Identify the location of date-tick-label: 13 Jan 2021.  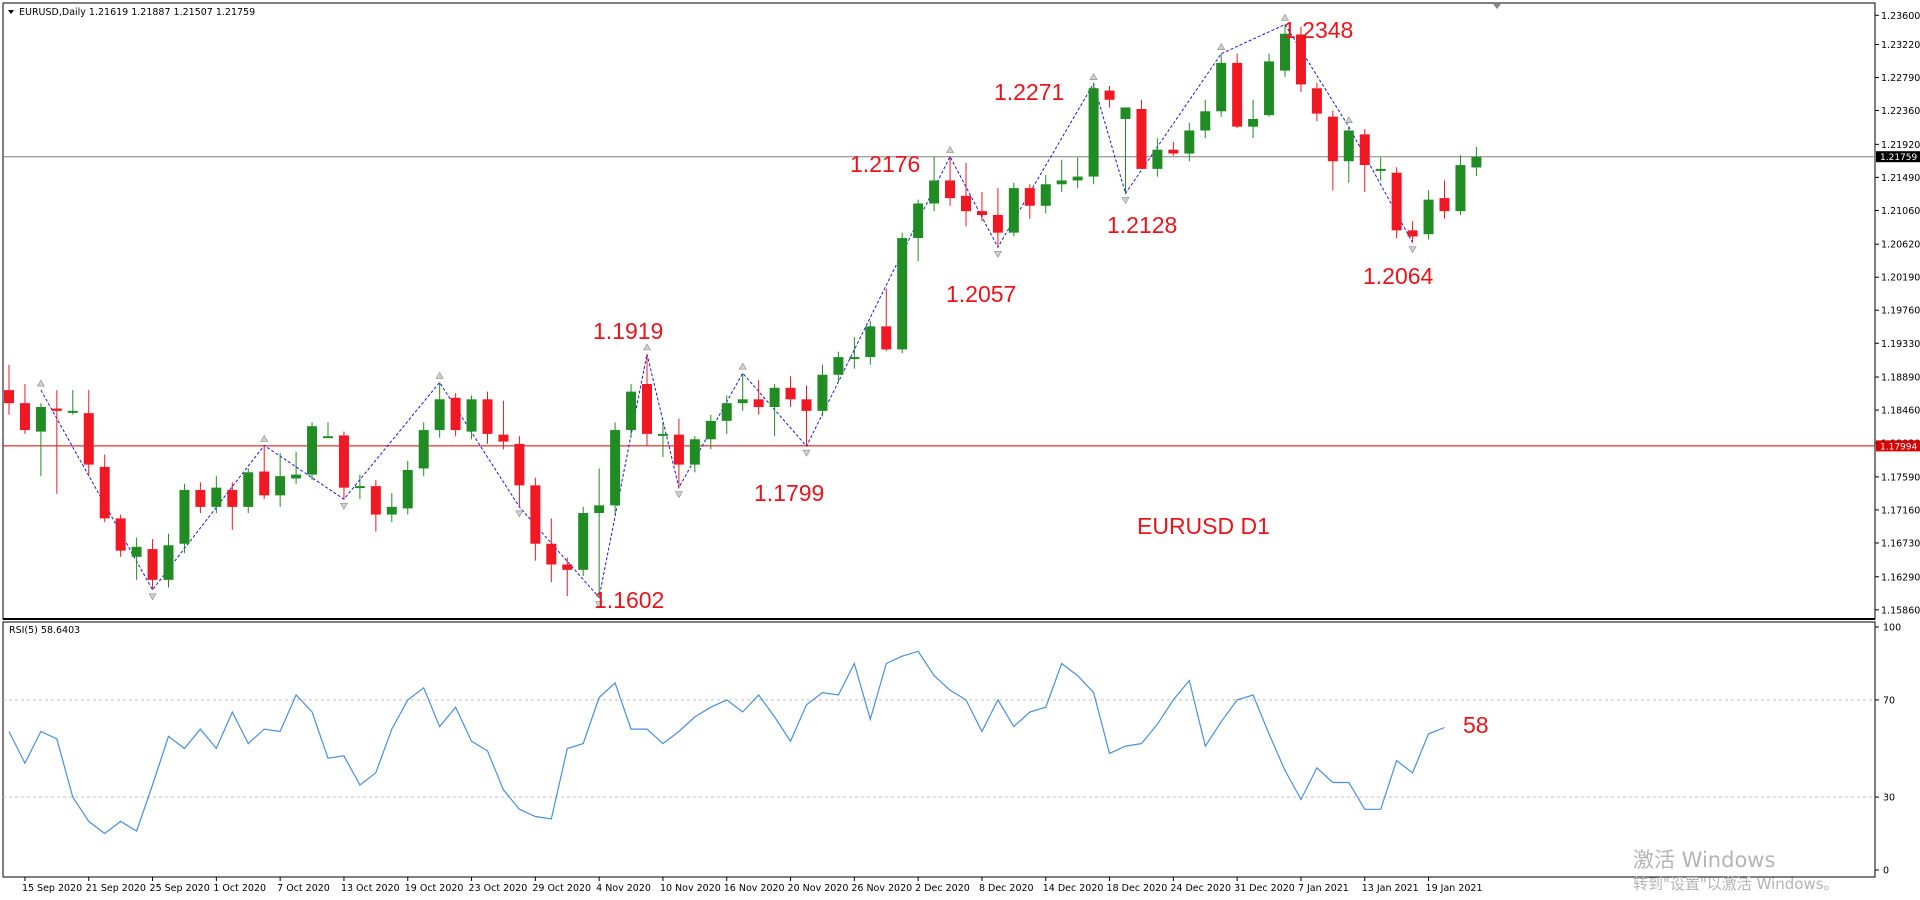
(1390, 888).